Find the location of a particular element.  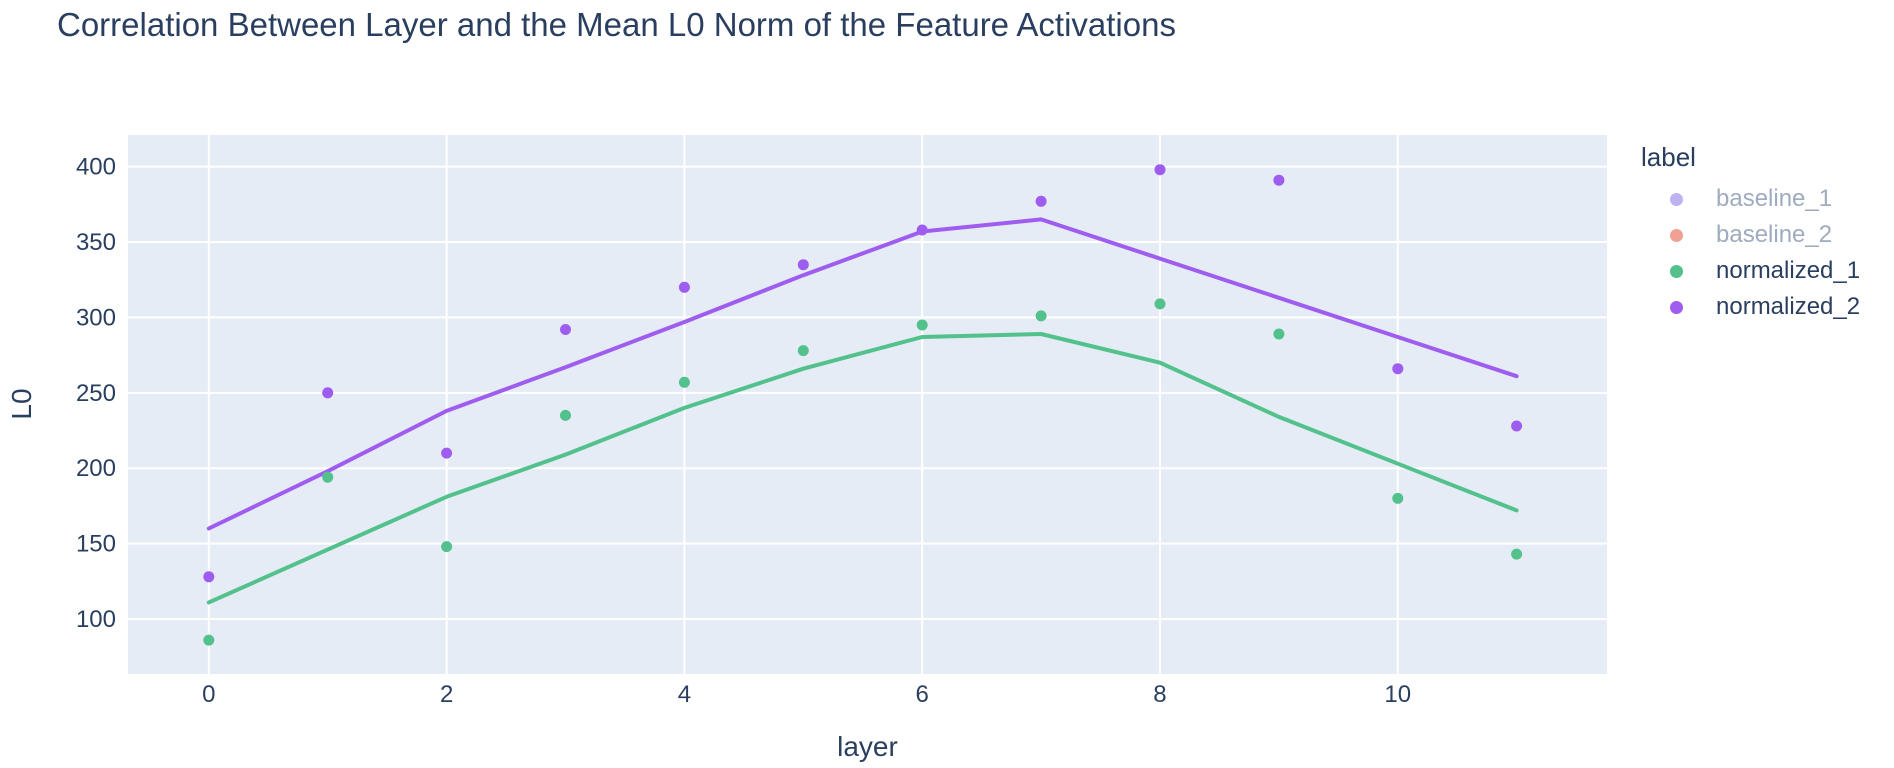

legend-item-baseline_2: baseline_2 is located at coordinates (1750, 235).